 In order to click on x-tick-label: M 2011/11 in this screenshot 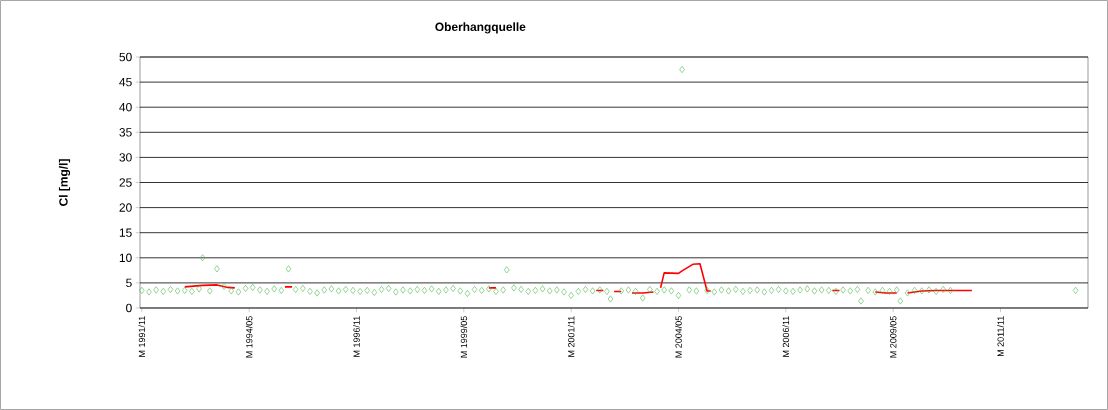, I will do `click(1000, 336)`.